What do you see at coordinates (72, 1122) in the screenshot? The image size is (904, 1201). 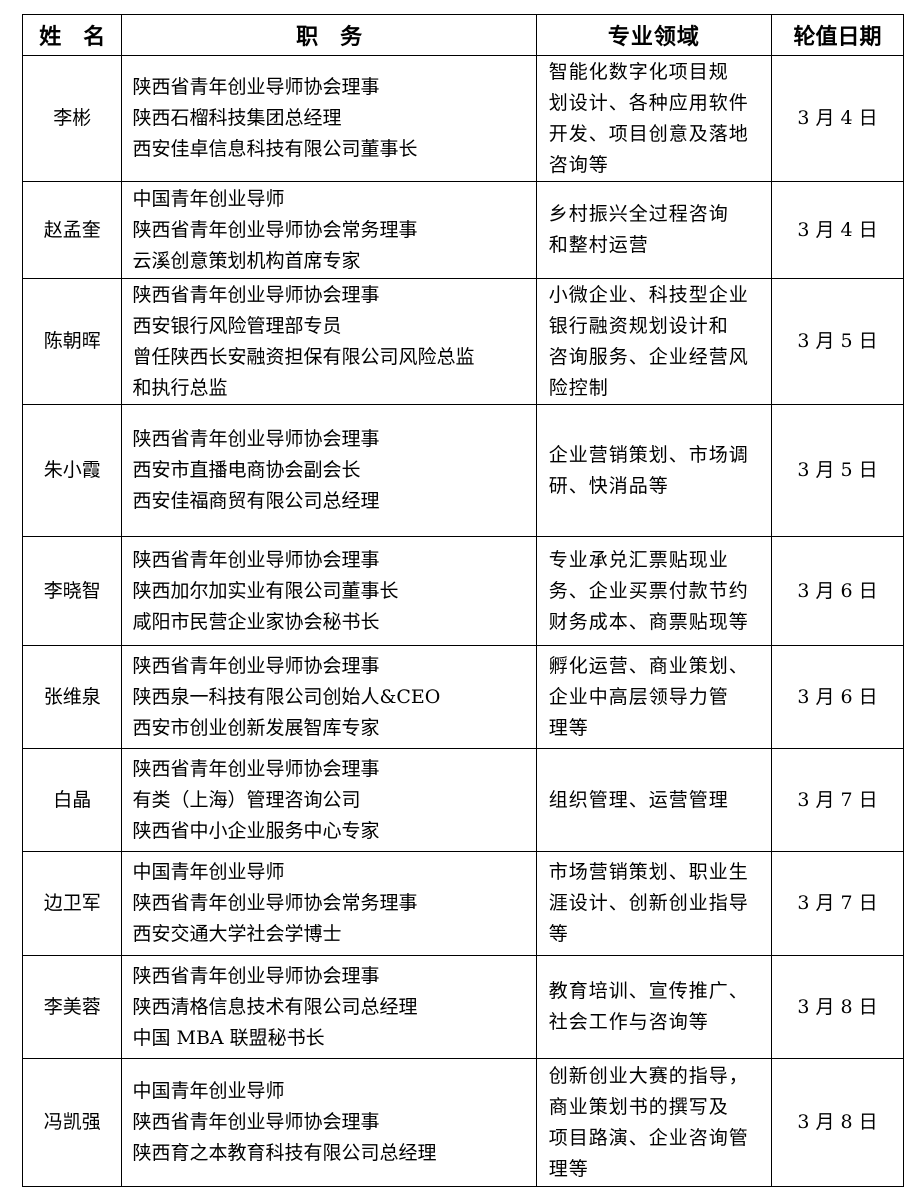 I see `mentor-name: 冯凯强` at bounding box center [72, 1122].